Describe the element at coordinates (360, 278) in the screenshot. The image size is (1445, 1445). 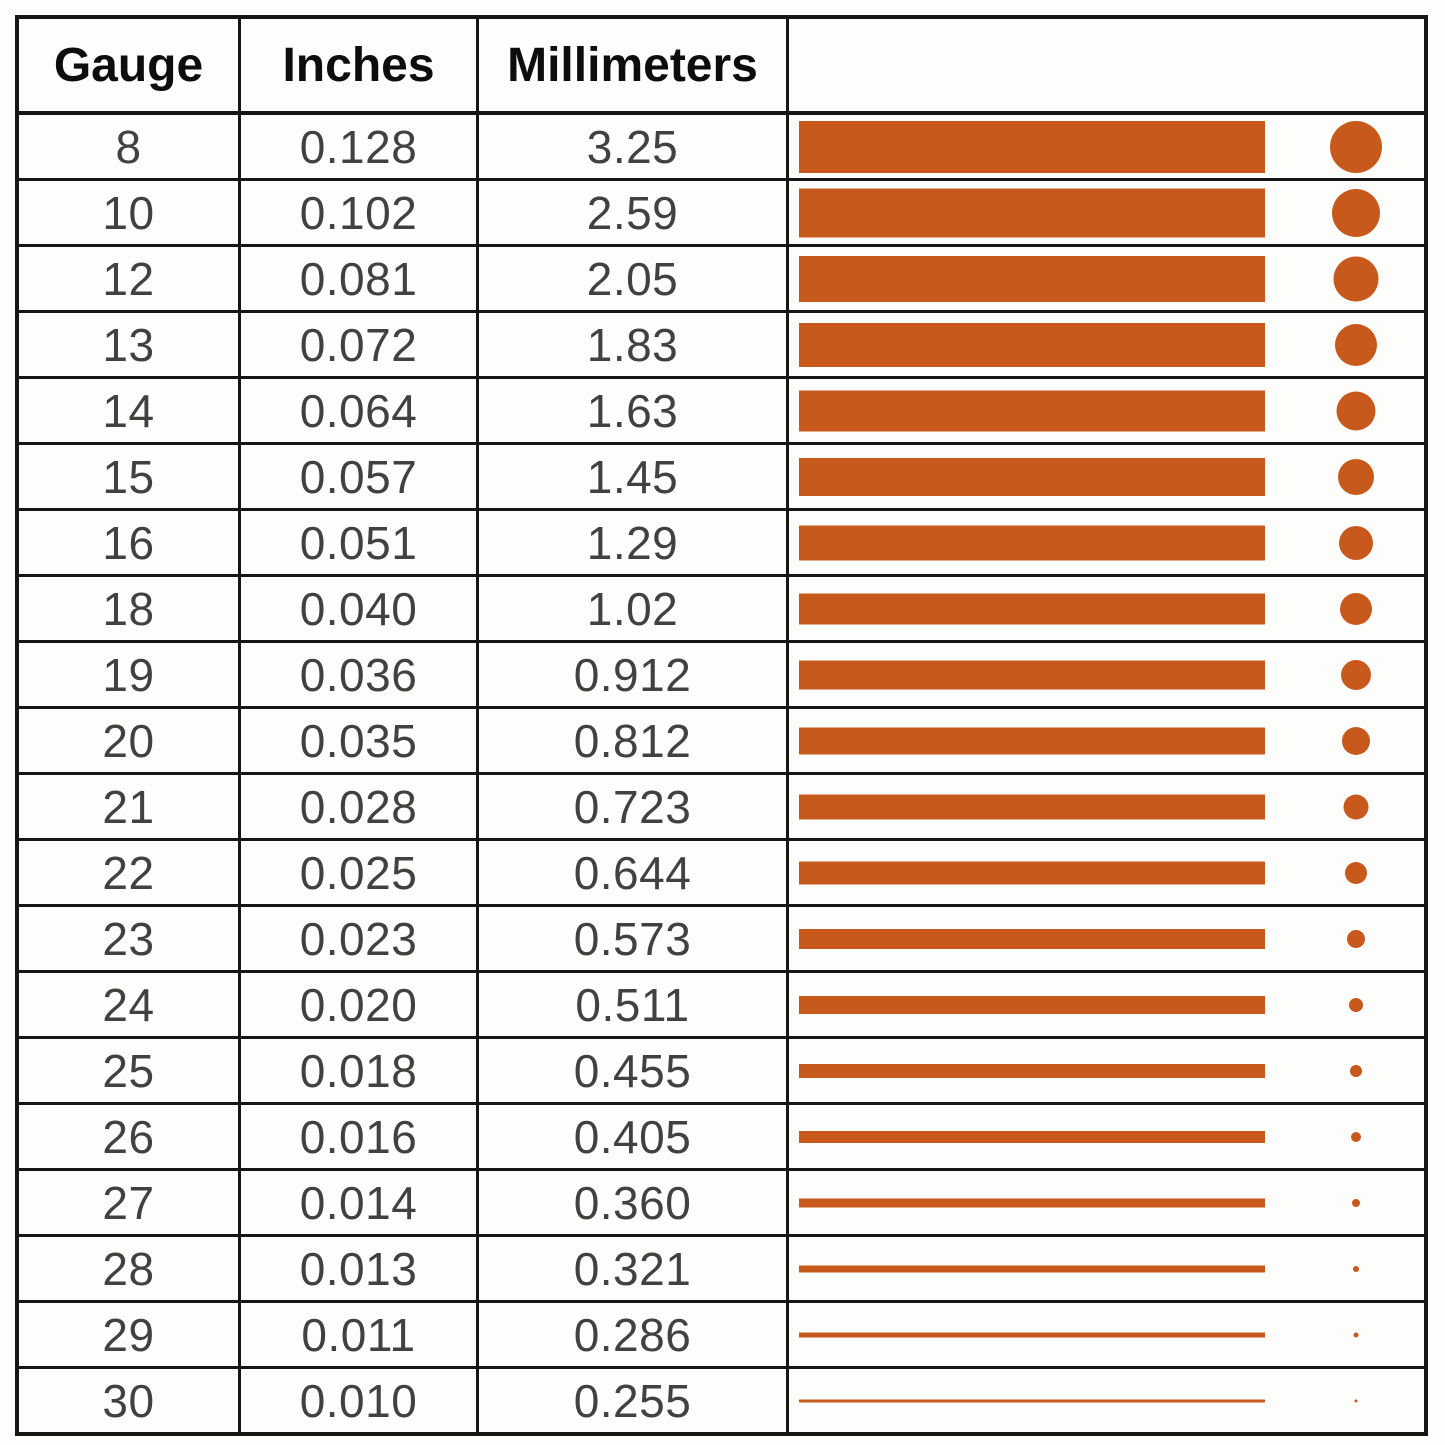
I see `inches-cell: 0.081` at that location.